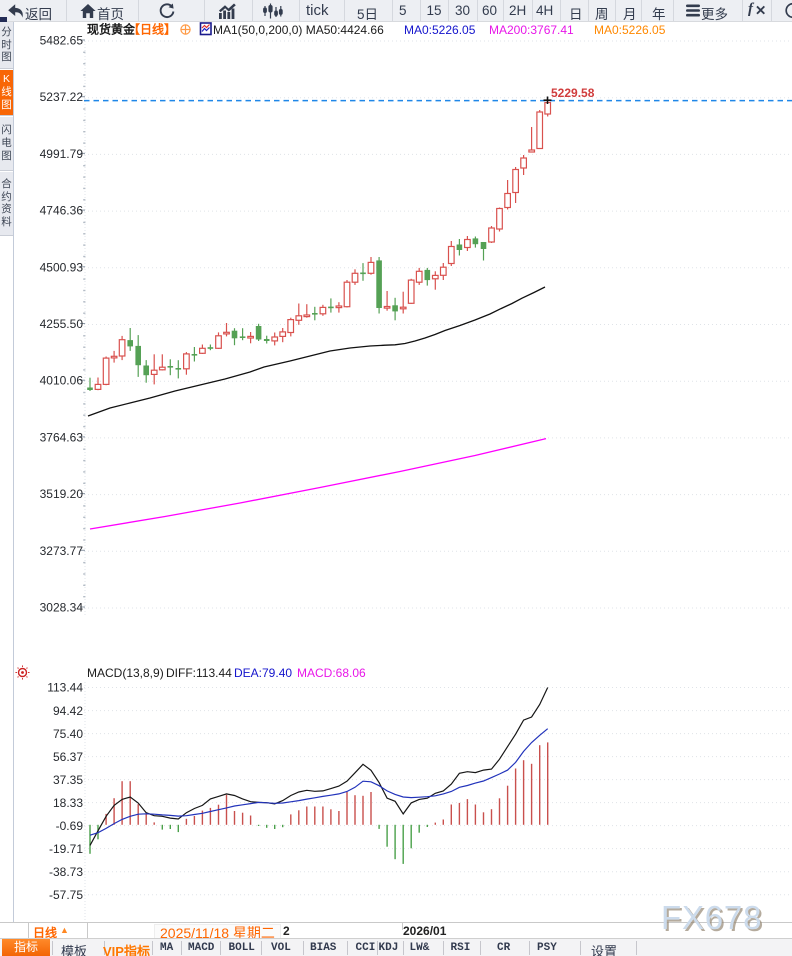 The height and width of the screenshot is (956, 792). What do you see at coordinates (531, 30) in the screenshot?
I see `svg-text: MA200:3767.41` at bounding box center [531, 30].